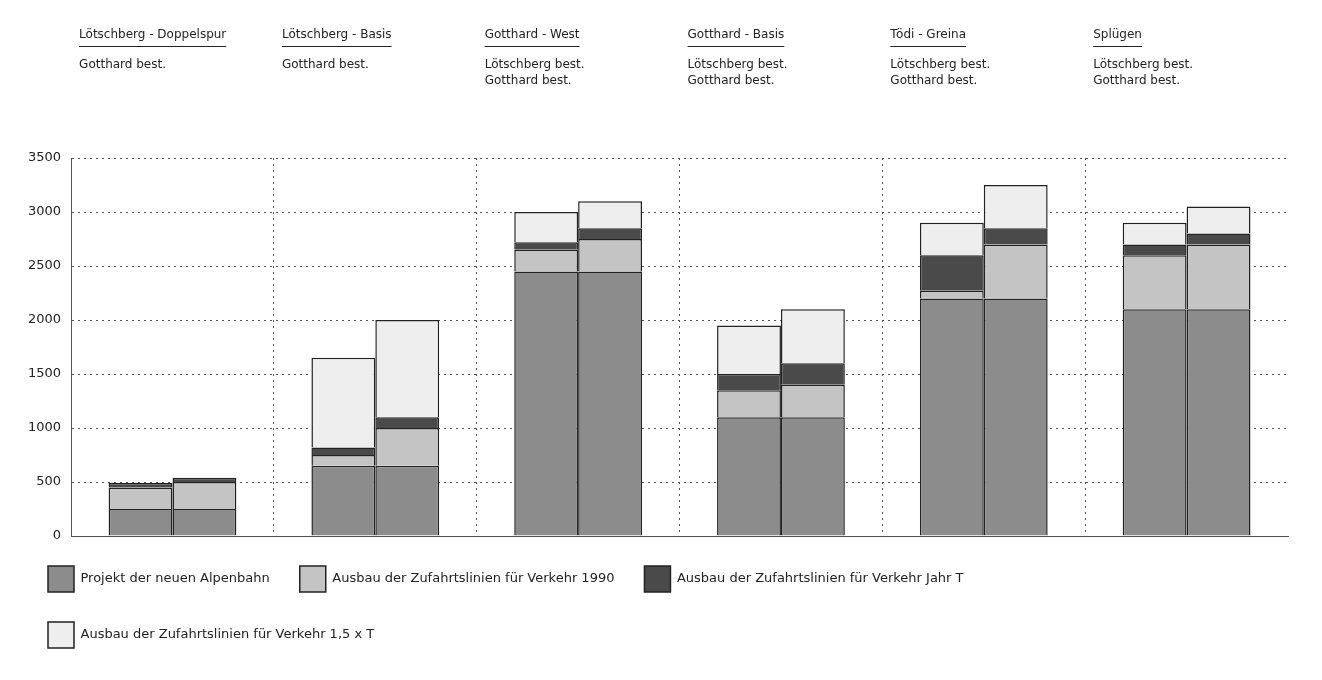 This screenshot has height=680, width=1322. Describe the element at coordinates (737, 57) in the screenshot. I see `category-label: Gotthard - Basis Lötschberg best. Gotthard best.` at that location.